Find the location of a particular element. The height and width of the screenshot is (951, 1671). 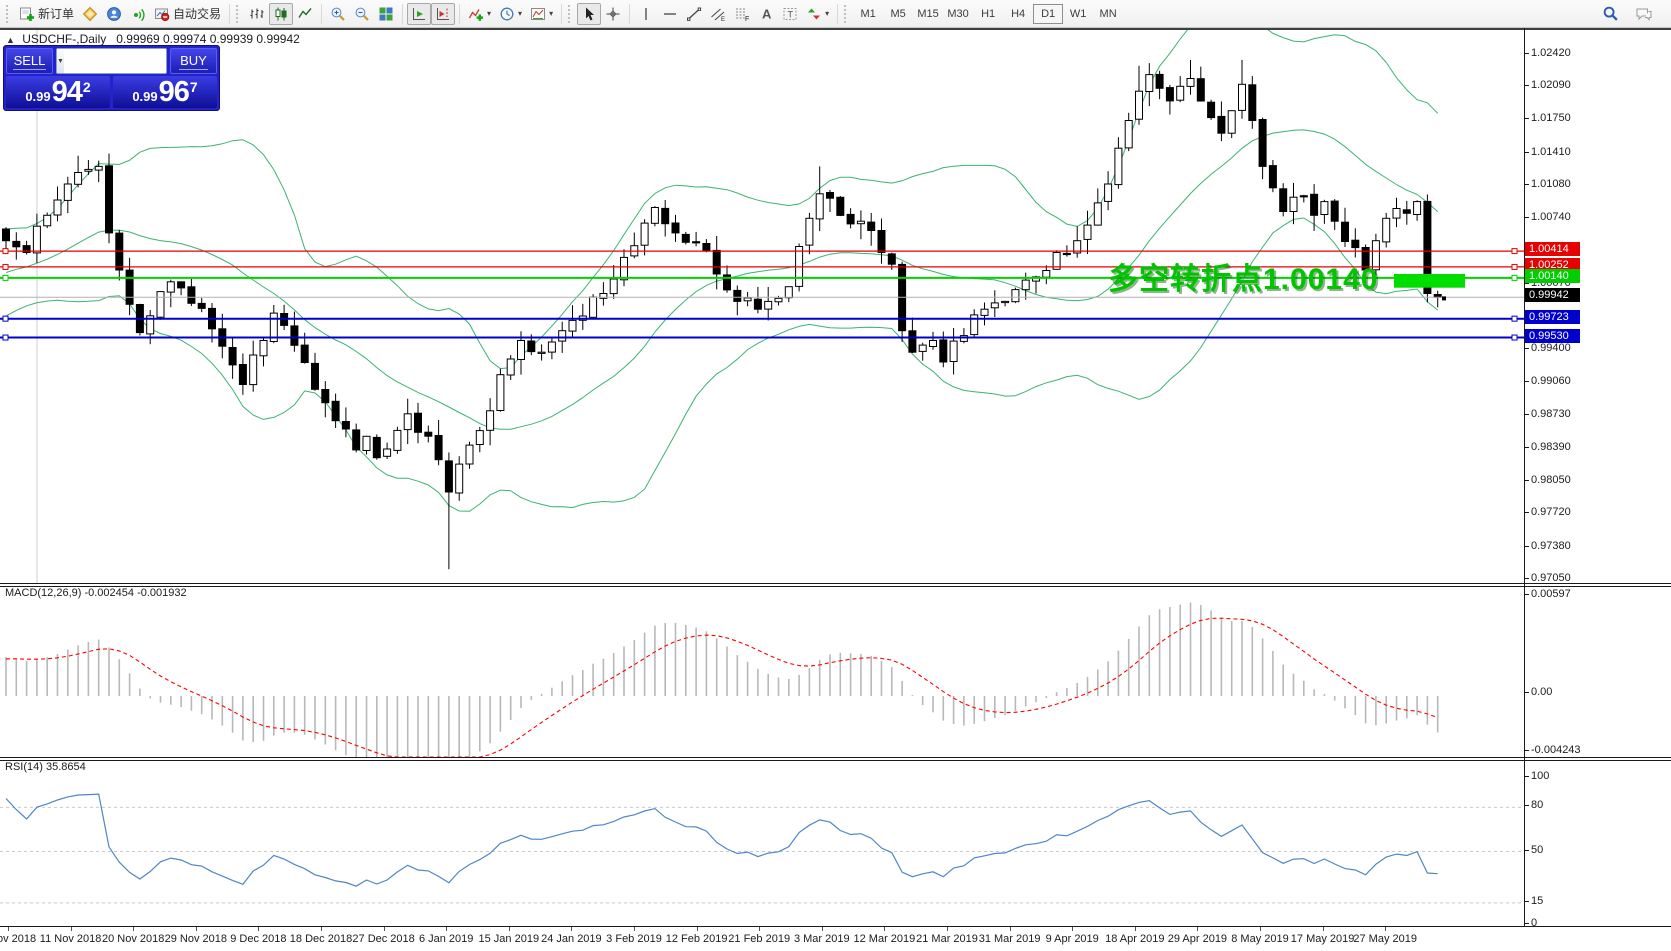

sell-price-prefix: 0.99 is located at coordinates (38, 96).